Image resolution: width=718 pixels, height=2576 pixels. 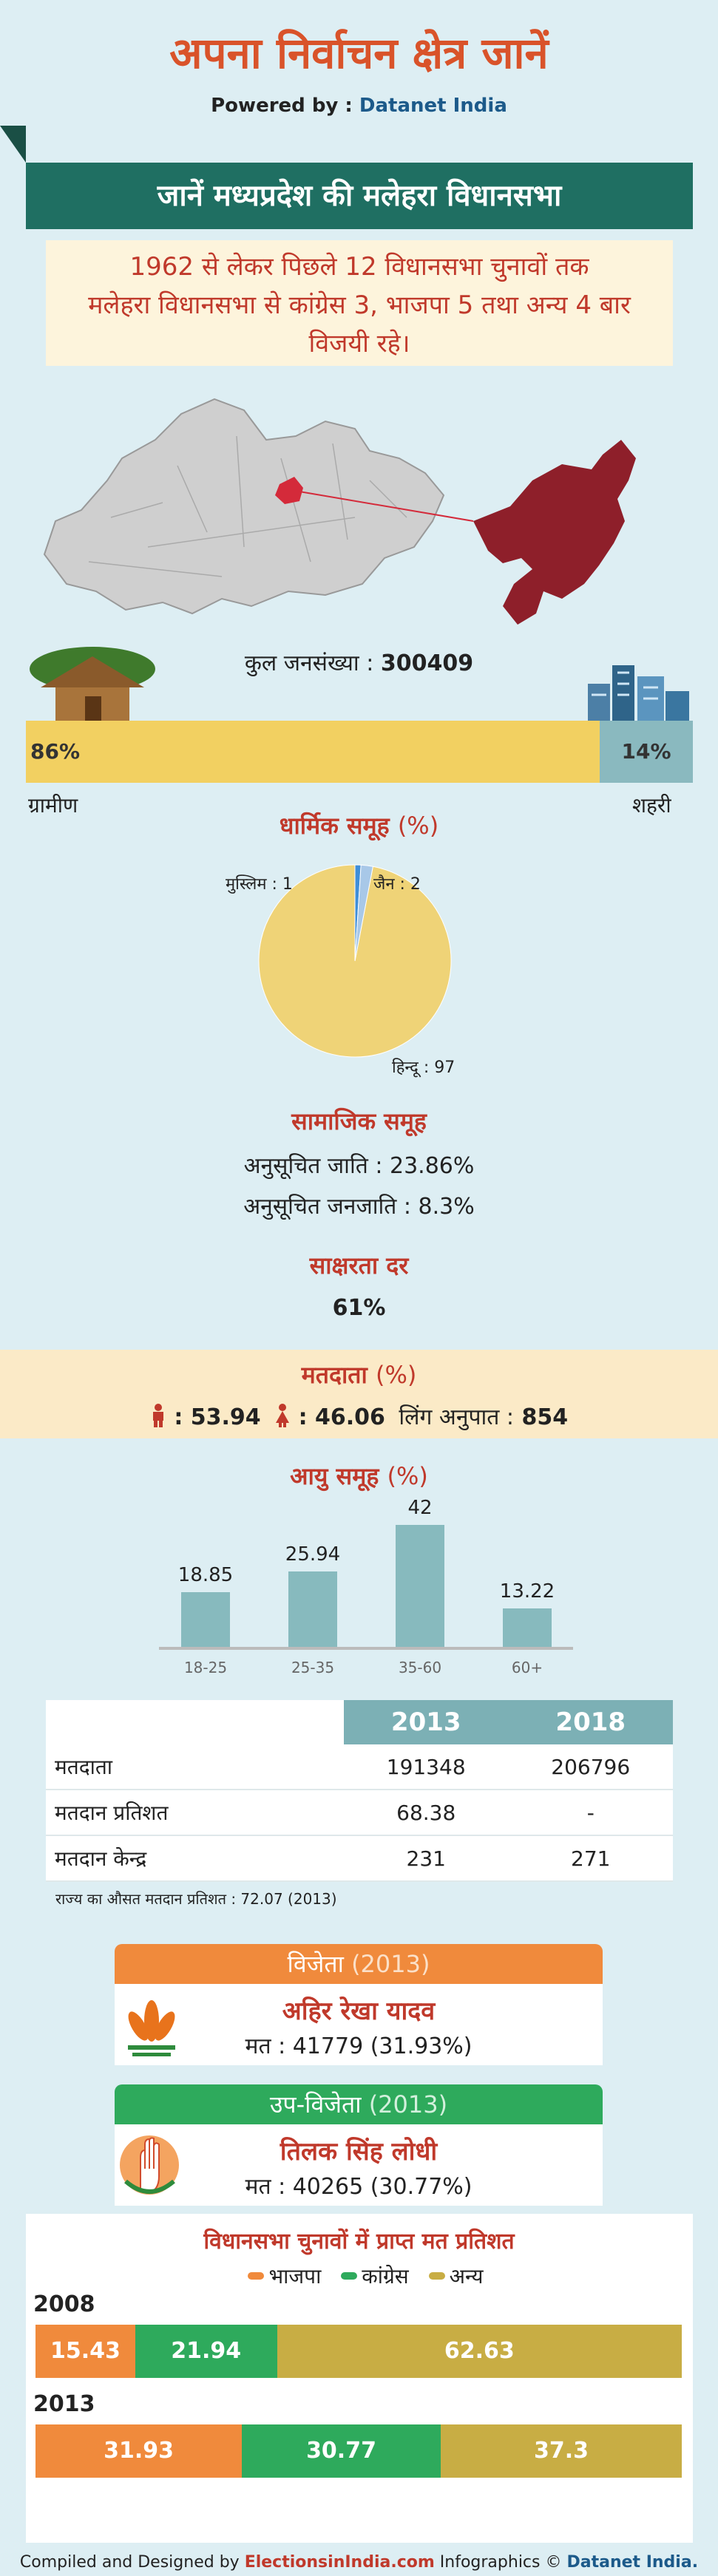 I want to click on stats-header-blank, so click(x=195, y=1722).